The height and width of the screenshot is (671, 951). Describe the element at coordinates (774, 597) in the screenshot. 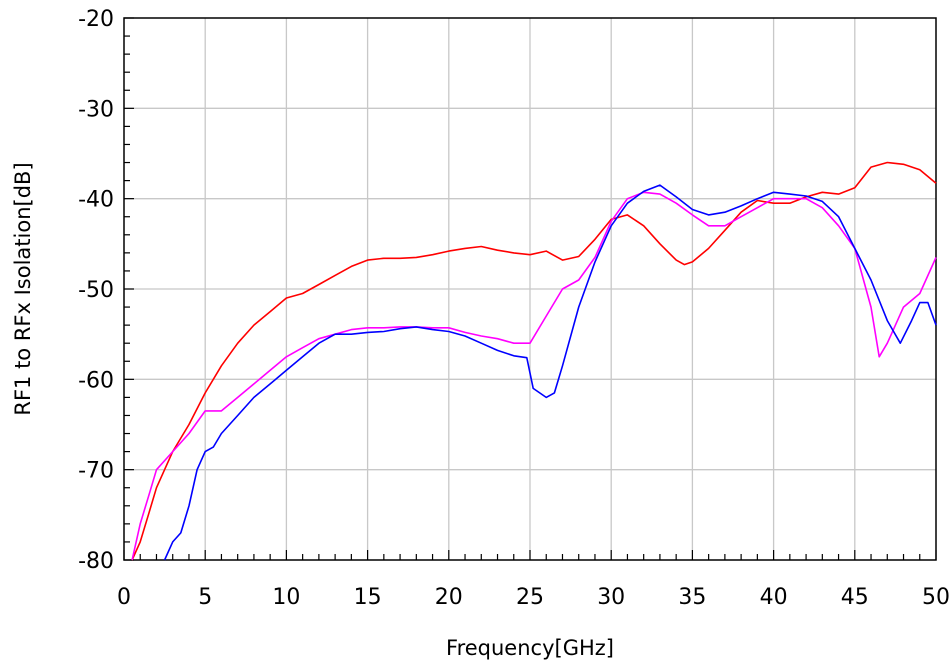

I see `x-tick-label: 40` at that location.